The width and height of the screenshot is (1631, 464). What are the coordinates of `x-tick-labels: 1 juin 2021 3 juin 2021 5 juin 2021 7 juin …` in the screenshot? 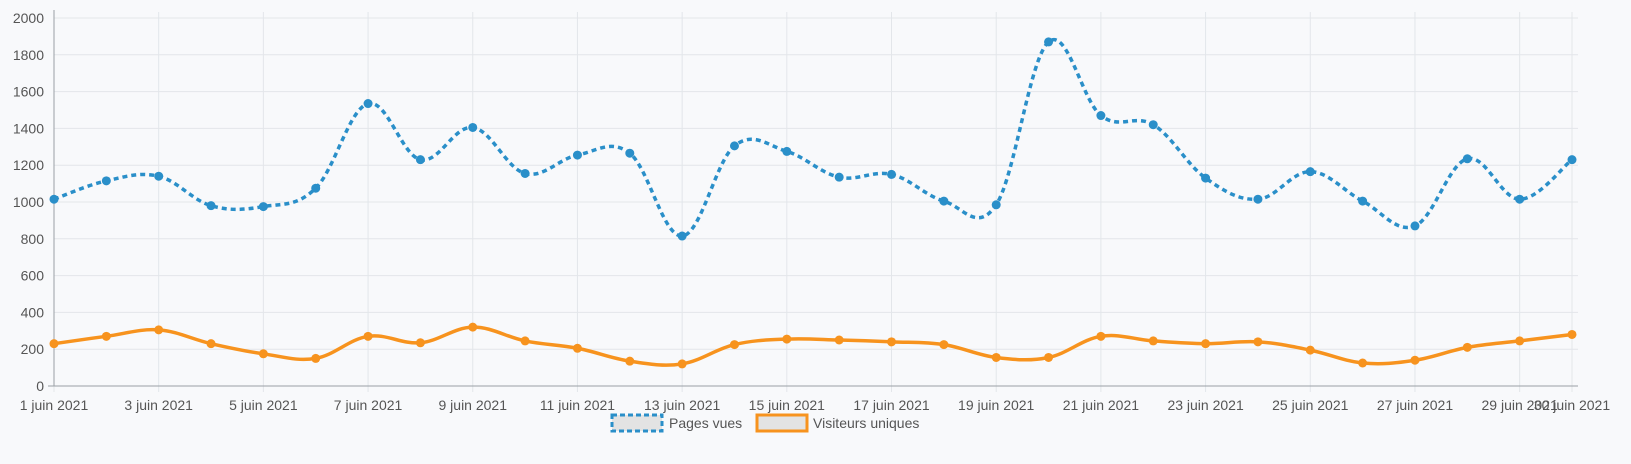 It's located at (815, 405).